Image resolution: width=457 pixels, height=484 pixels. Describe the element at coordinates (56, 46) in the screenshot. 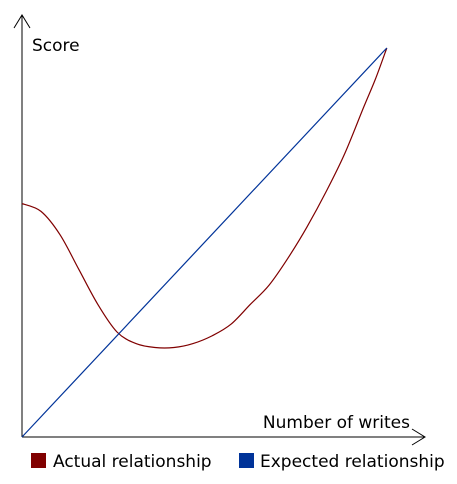

I see `y-axis-label: Score` at that location.